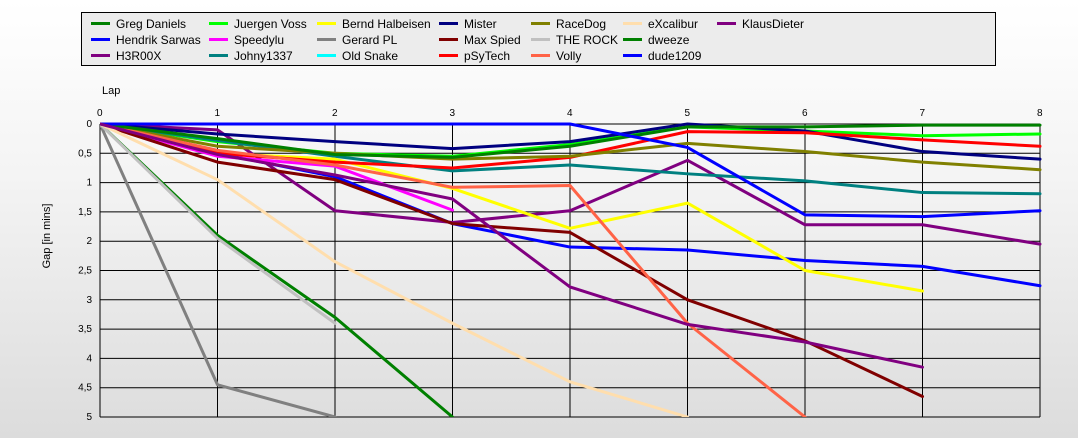 The width and height of the screenshot is (1078, 438). Describe the element at coordinates (492, 40) in the screenshot. I see `legend-label: Max Spied` at that location.